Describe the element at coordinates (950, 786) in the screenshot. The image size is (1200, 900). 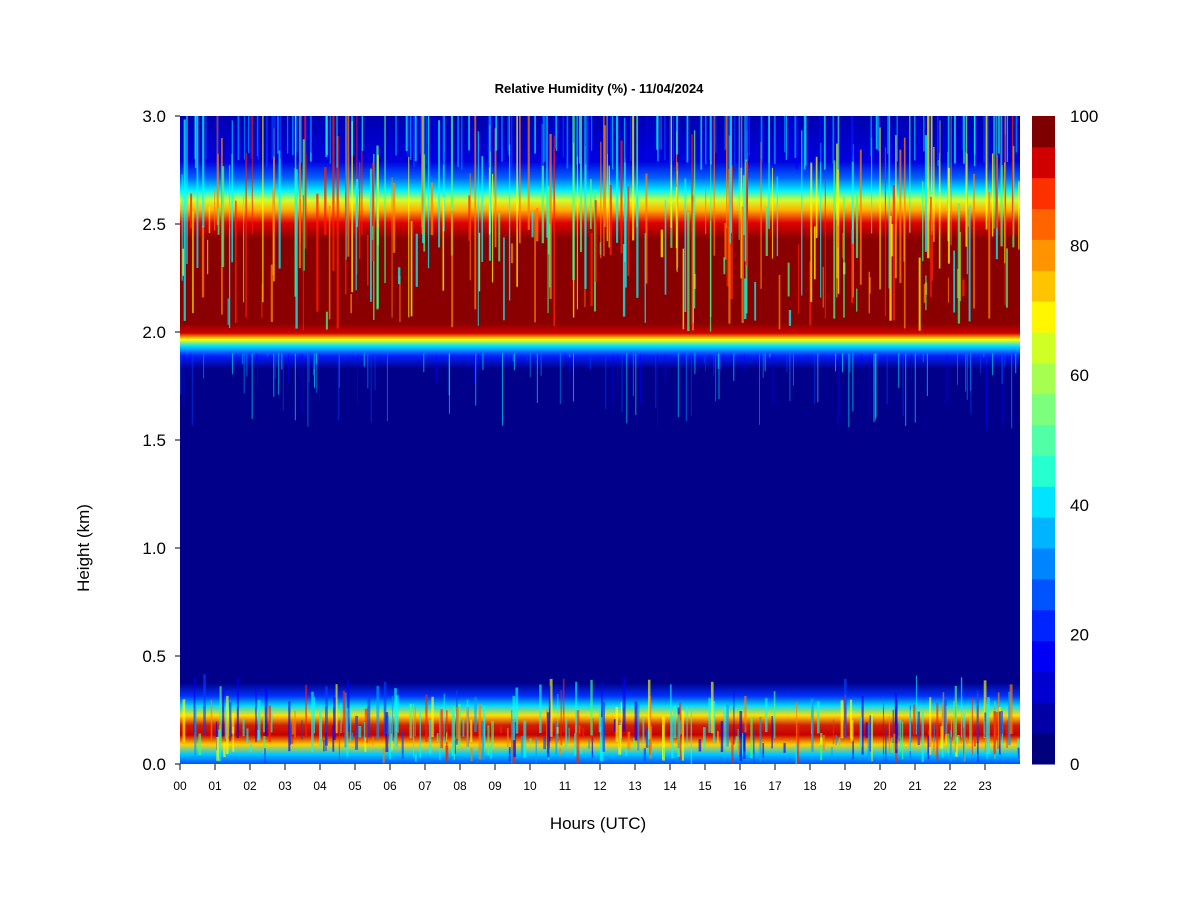
I see `x-tick-label: 22` at that location.